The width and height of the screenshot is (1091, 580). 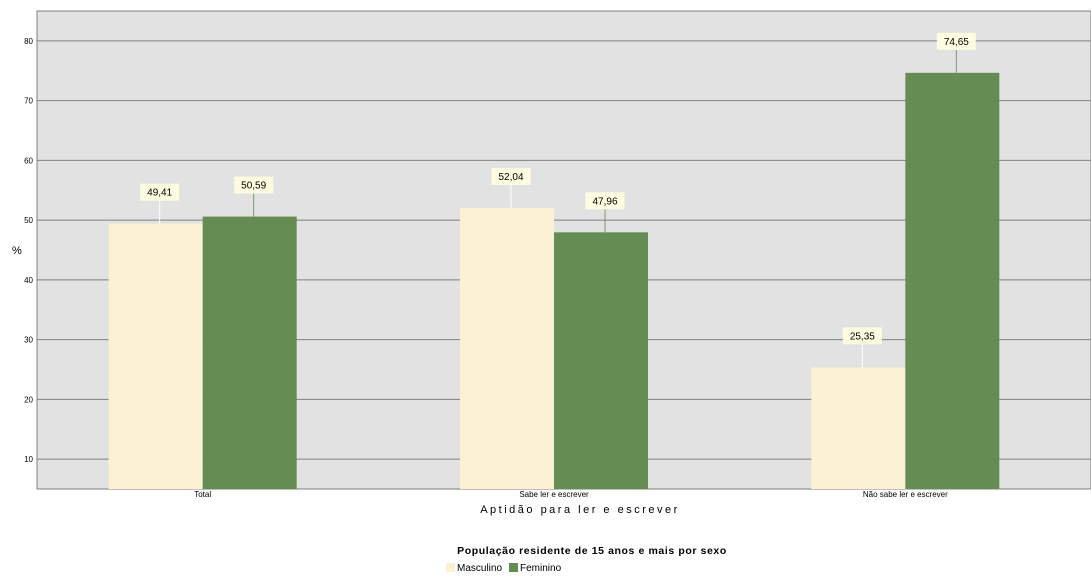 I want to click on data-label-feminino-total: 50,59, so click(x=253, y=186).